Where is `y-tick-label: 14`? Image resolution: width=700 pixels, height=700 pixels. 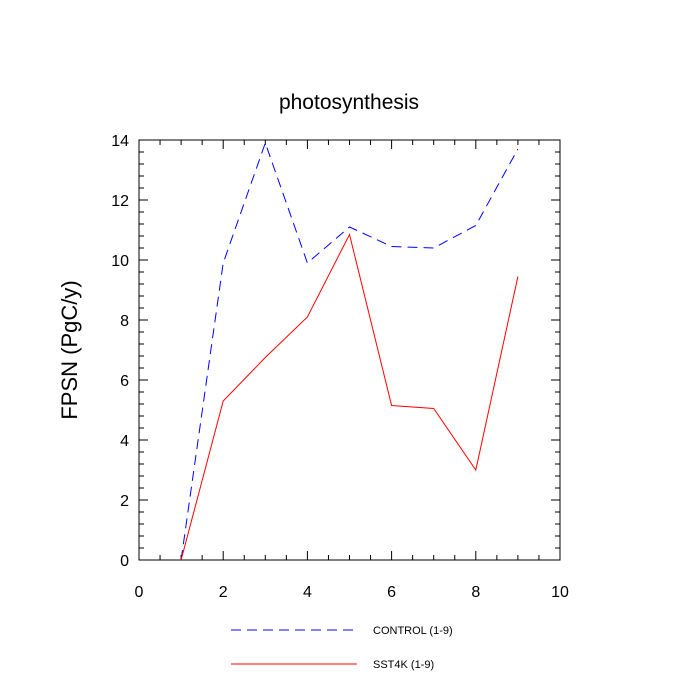
y-tick-label: 14 is located at coordinates (120, 141).